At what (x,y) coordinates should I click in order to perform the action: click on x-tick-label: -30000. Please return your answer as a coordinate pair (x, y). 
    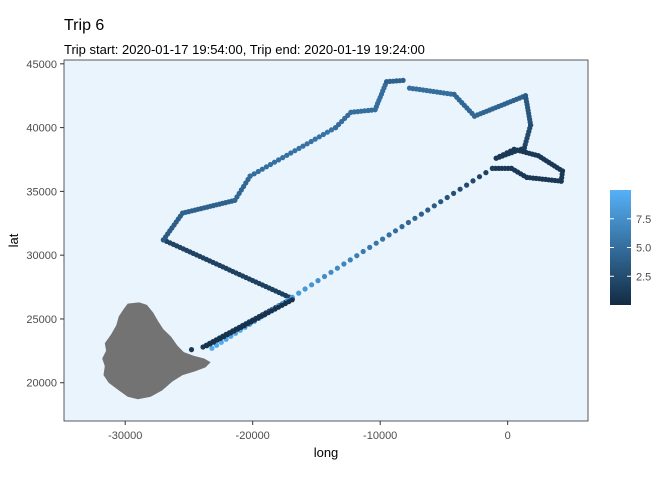
    Looking at the image, I should click on (125, 436).